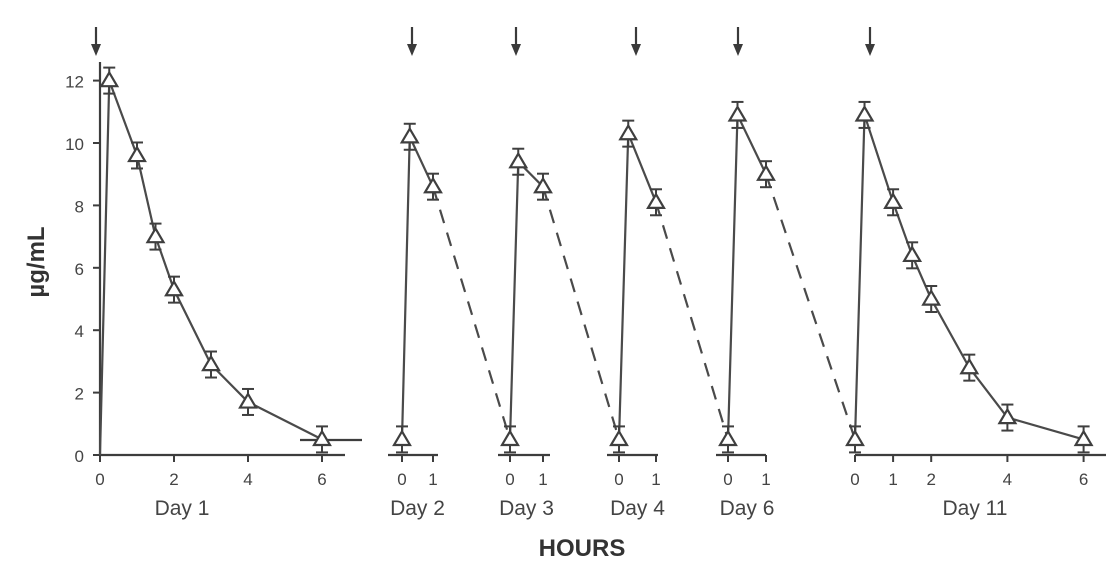 The image size is (1106, 561). I want to click on y-tick-label: 4, so click(79, 331).